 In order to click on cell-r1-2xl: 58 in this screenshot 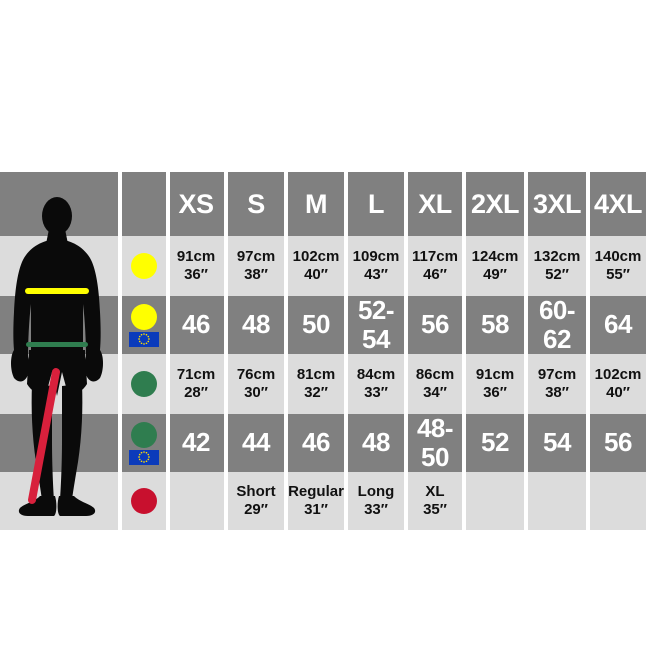, I will do `click(495, 325)`.